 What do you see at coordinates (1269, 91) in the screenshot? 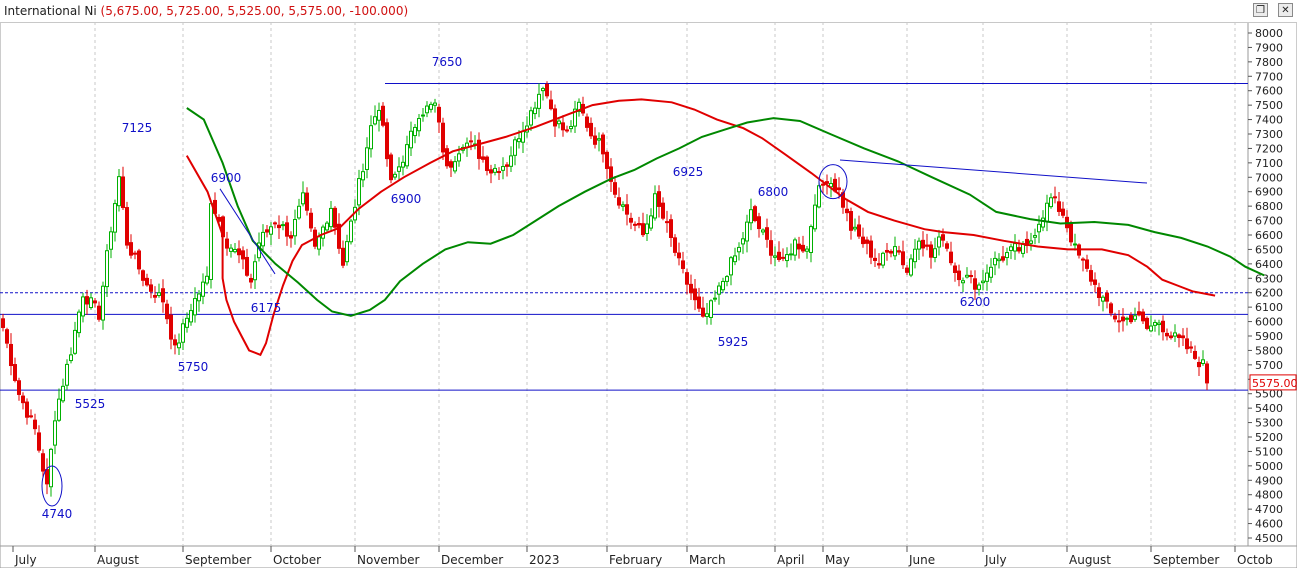
I see `price-tick-label: 7600` at bounding box center [1269, 91].